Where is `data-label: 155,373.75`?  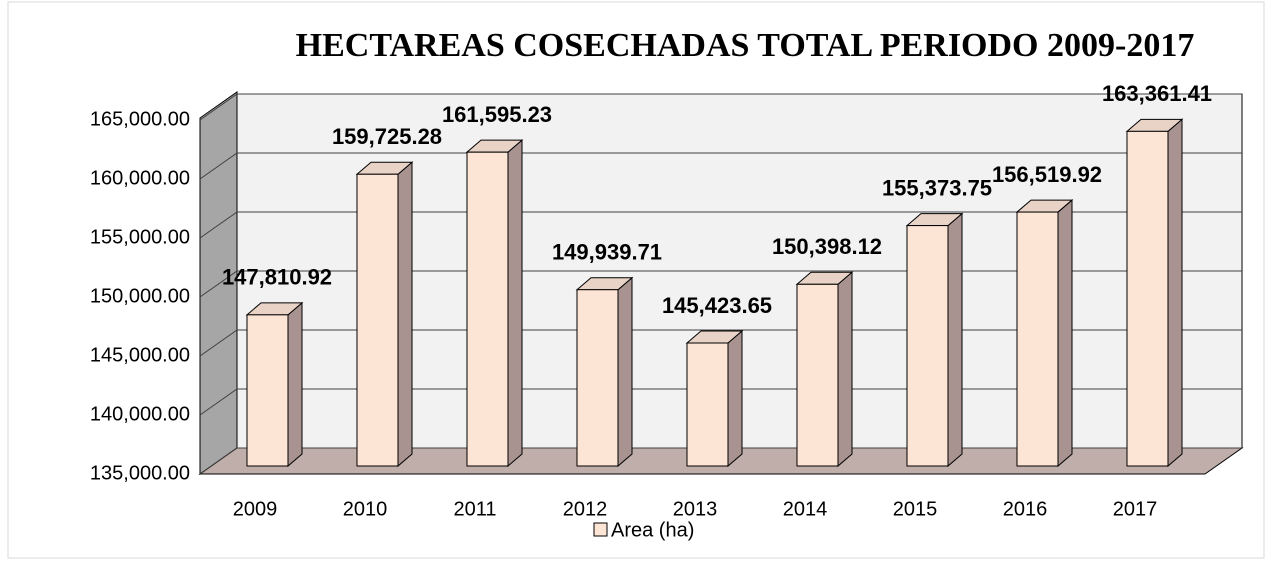 data-label: 155,373.75 is located at coordinates (937, 187).